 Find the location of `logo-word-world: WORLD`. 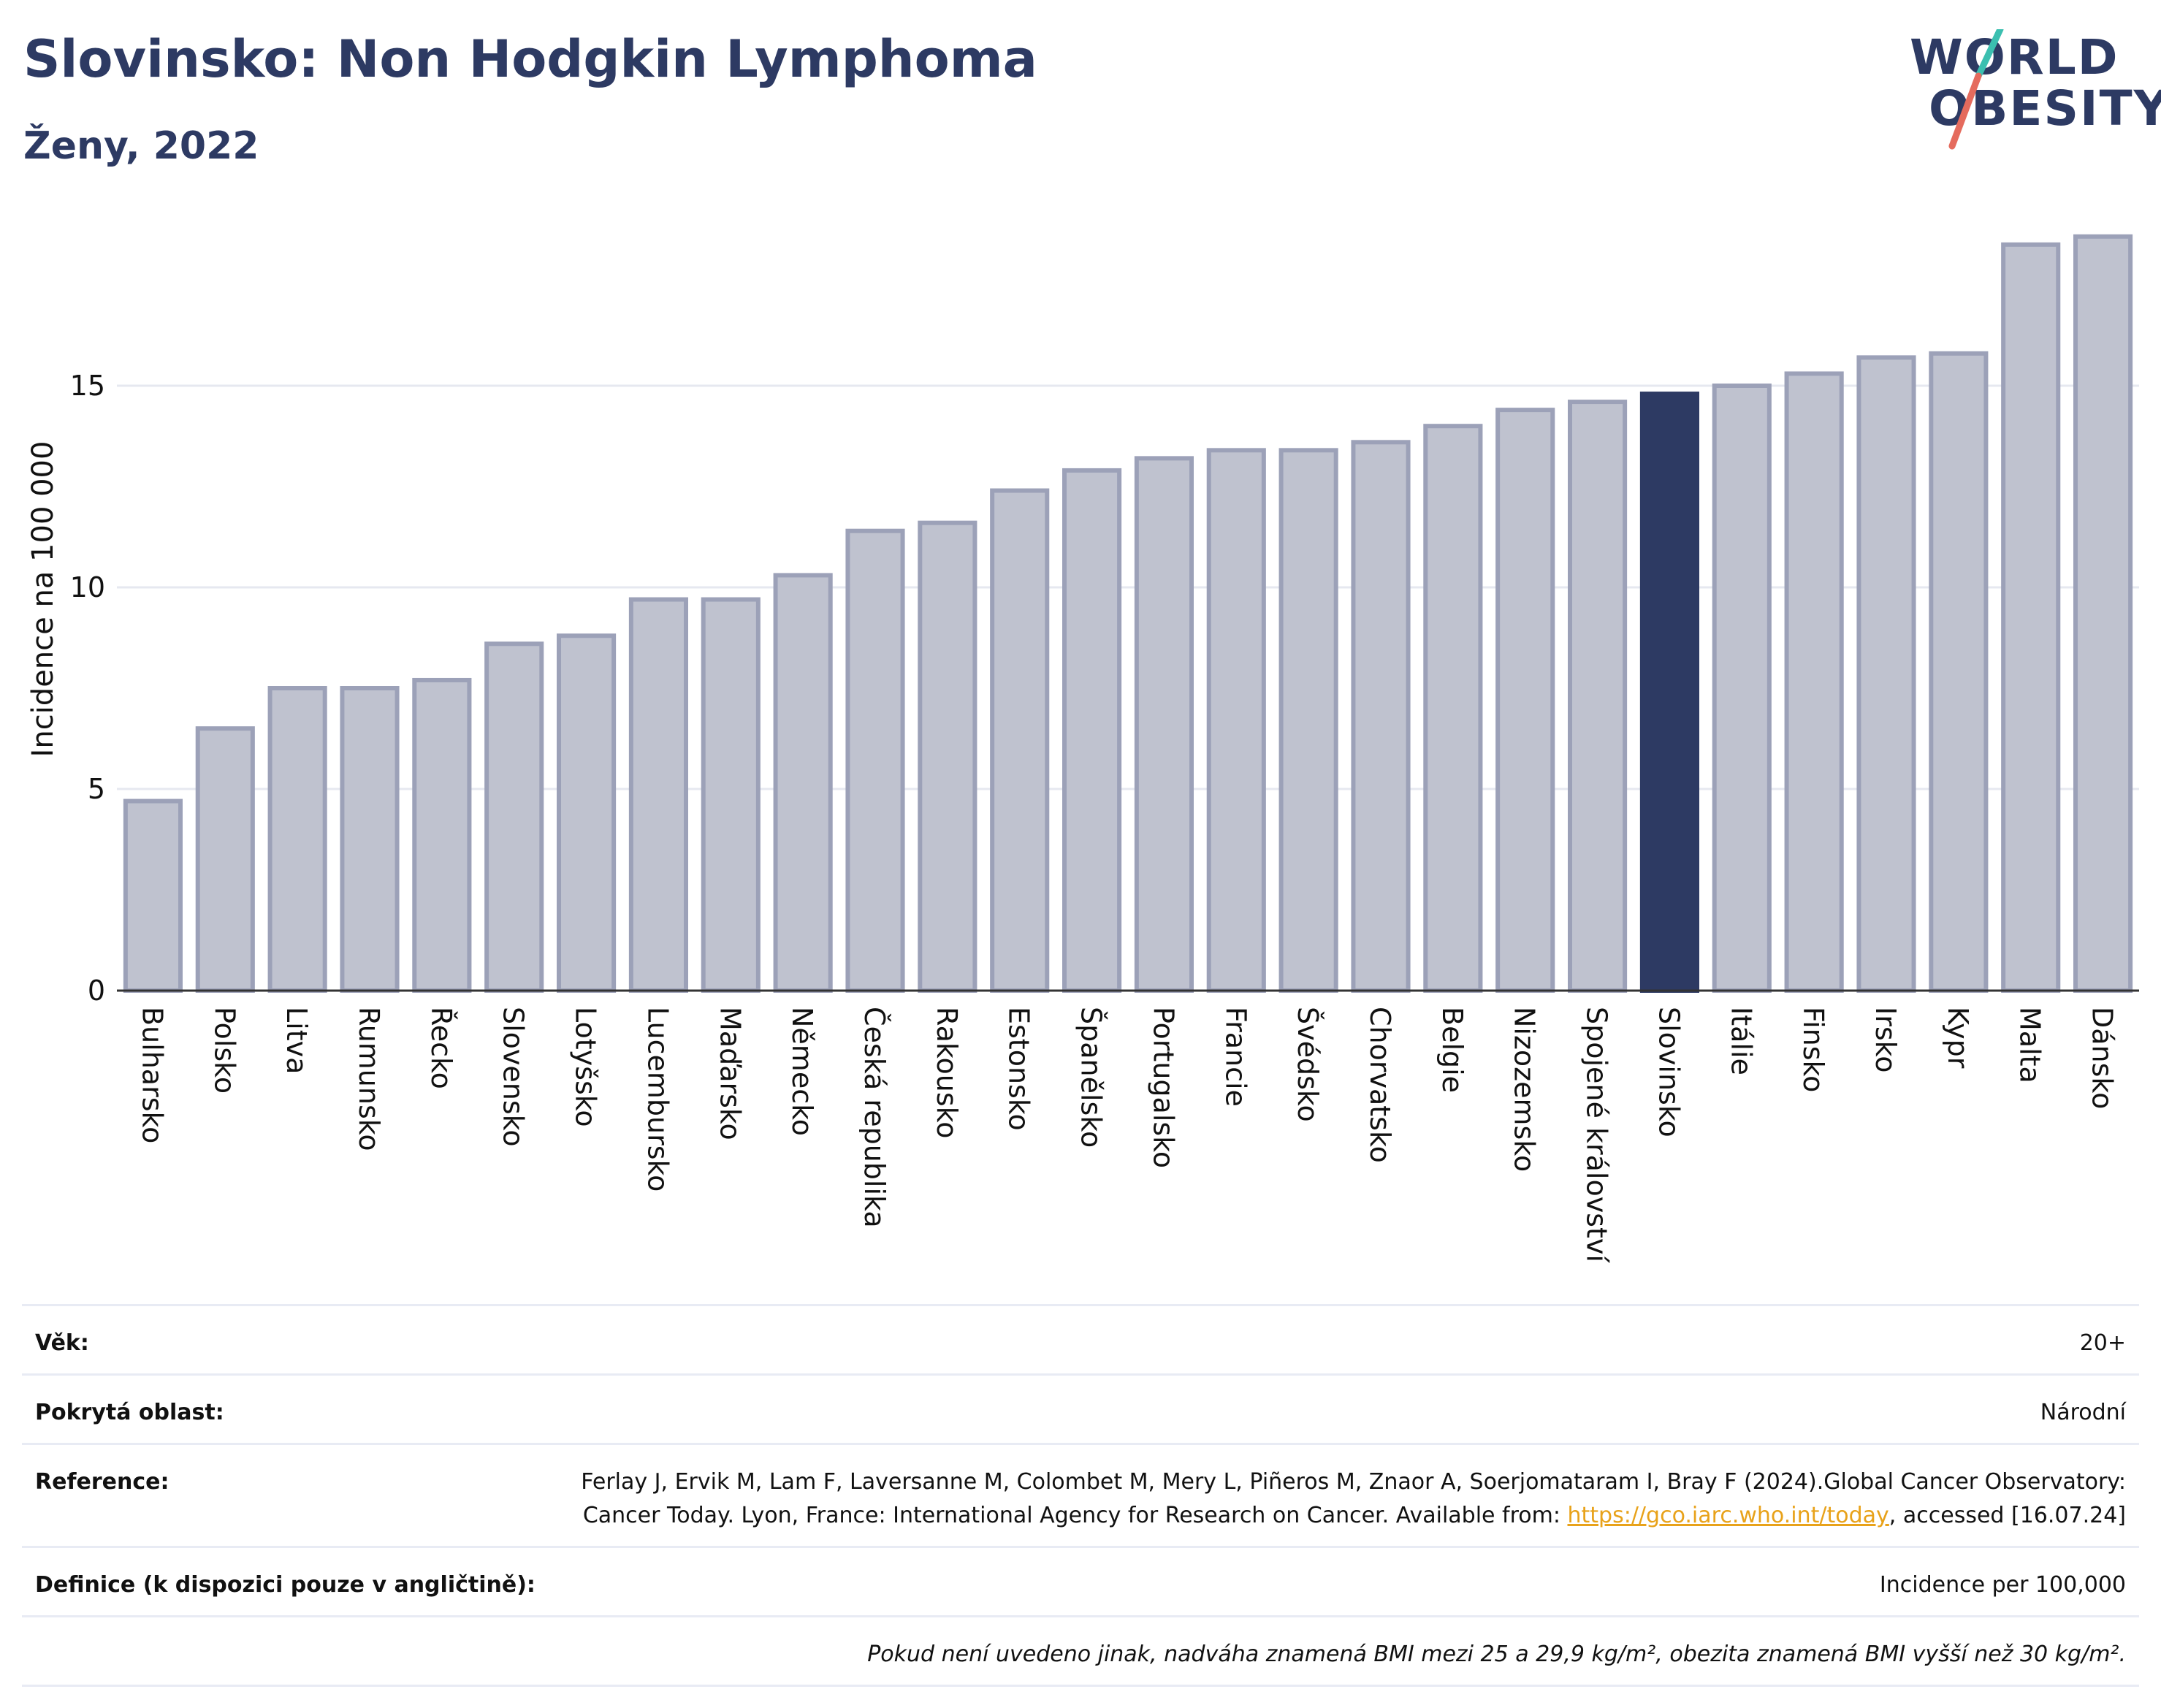

logo-word-world: WORLD is located at coordinates (2015, 57).